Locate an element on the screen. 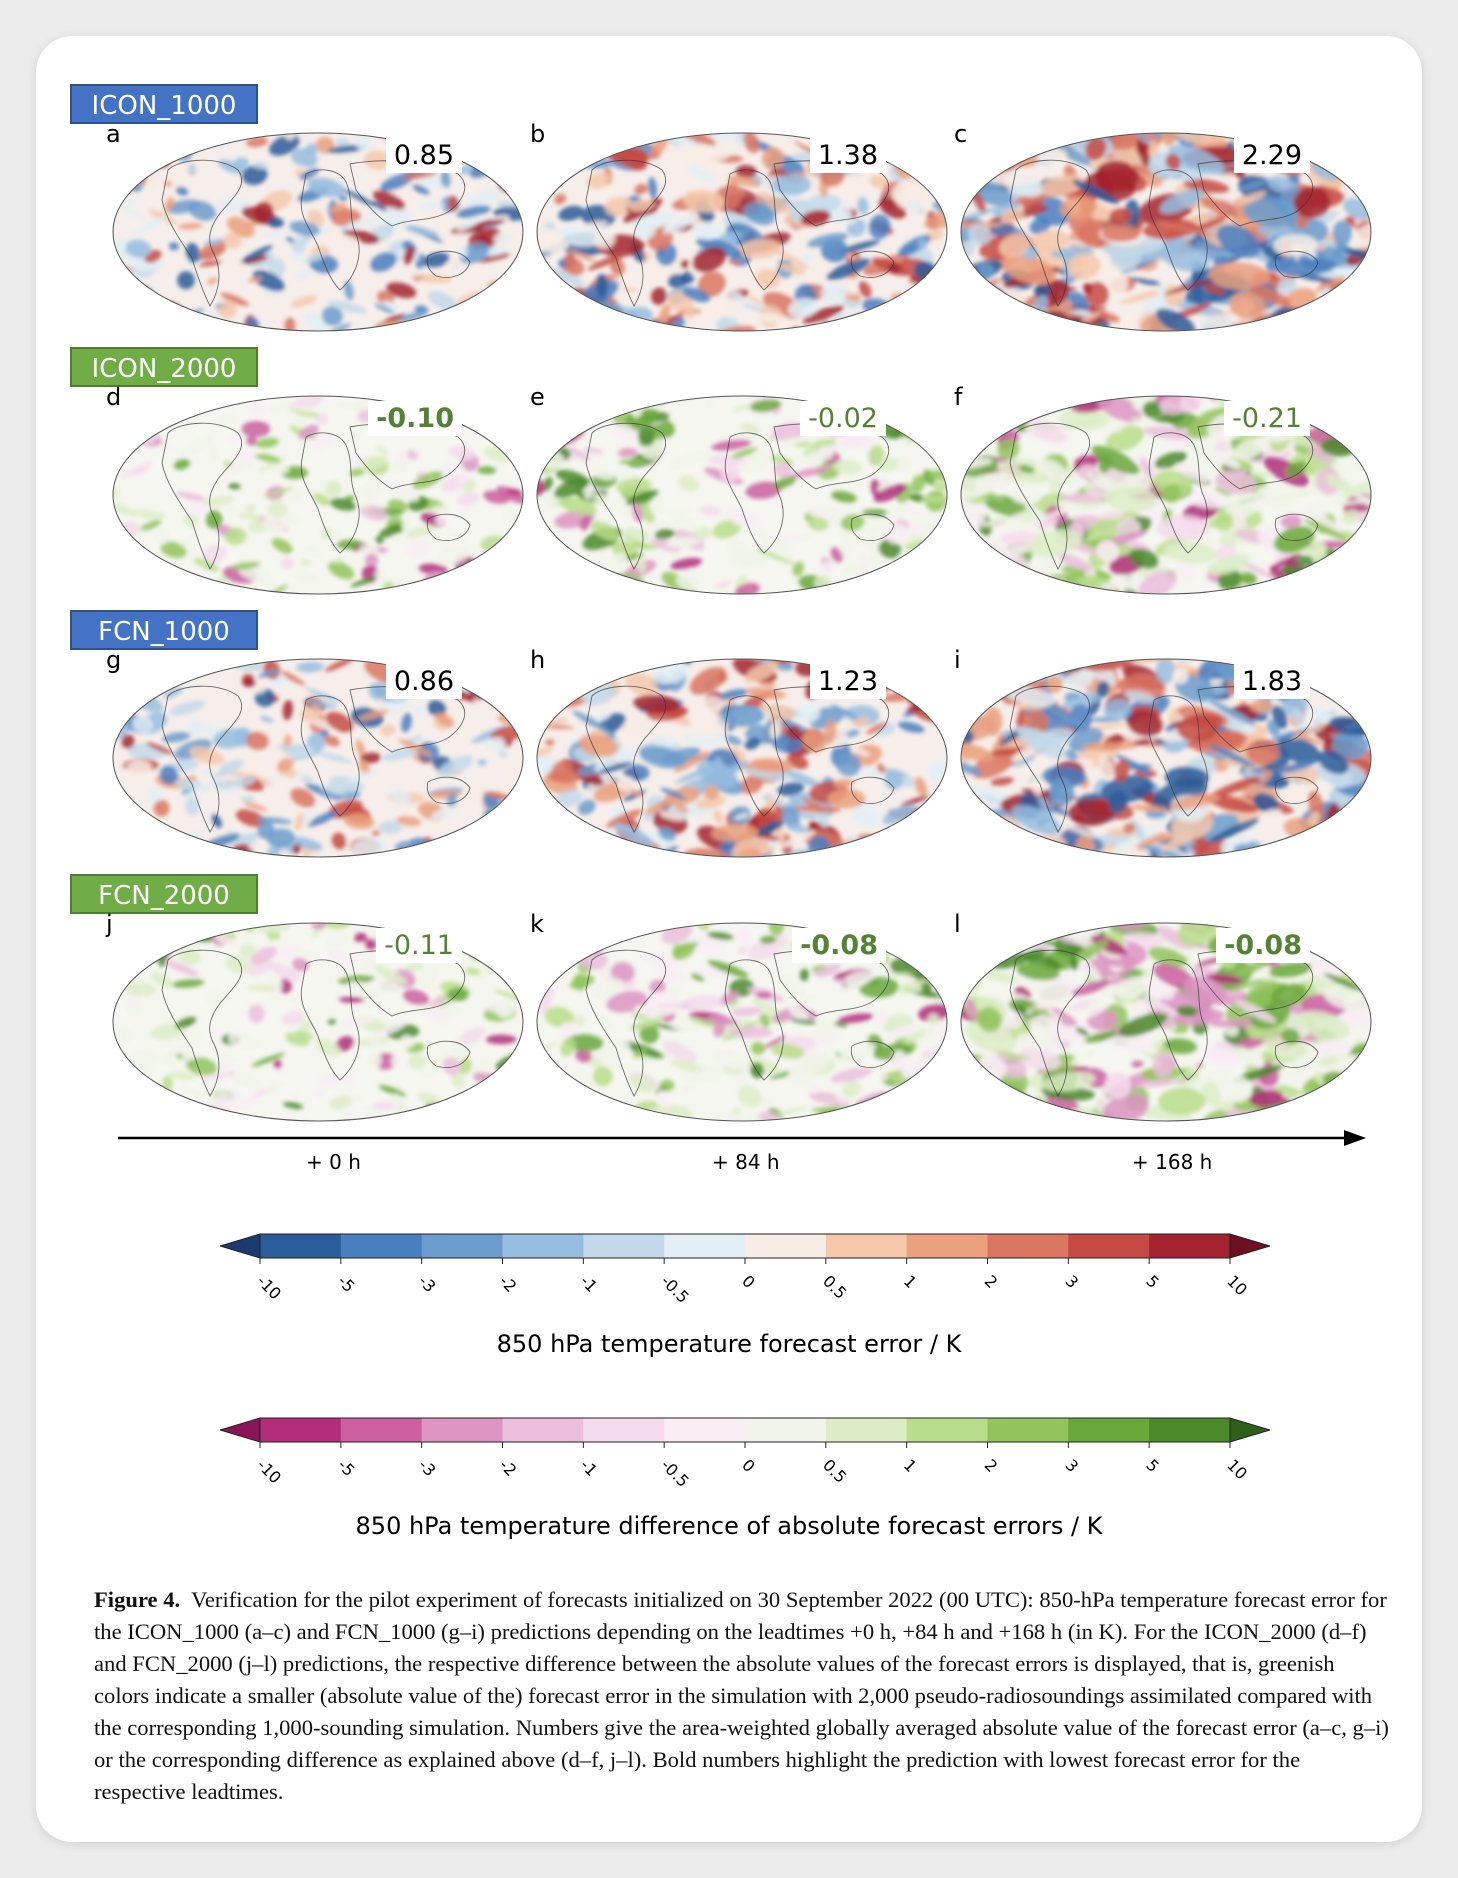 Image resolution: width=1458 pixels, height=1878 pixels. leadtime-arrow is located at coordinates (742, 1138).